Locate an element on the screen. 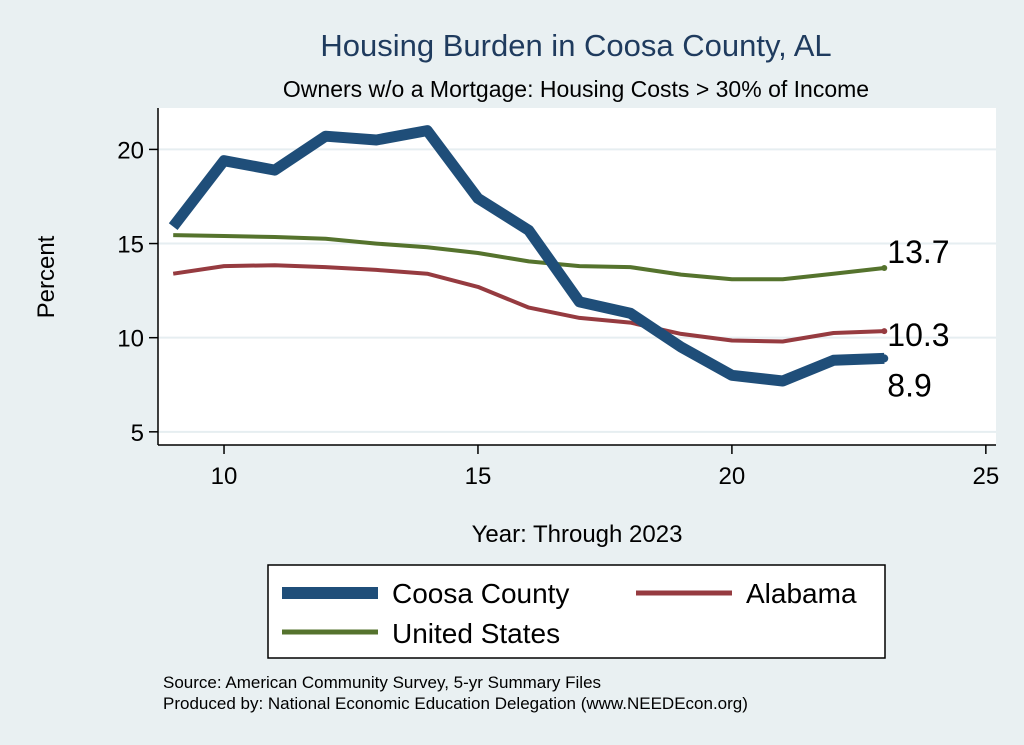 This screenshot has height=745, width=1024. y-tick-label-5: 5 is located at coordinates (137, 433).